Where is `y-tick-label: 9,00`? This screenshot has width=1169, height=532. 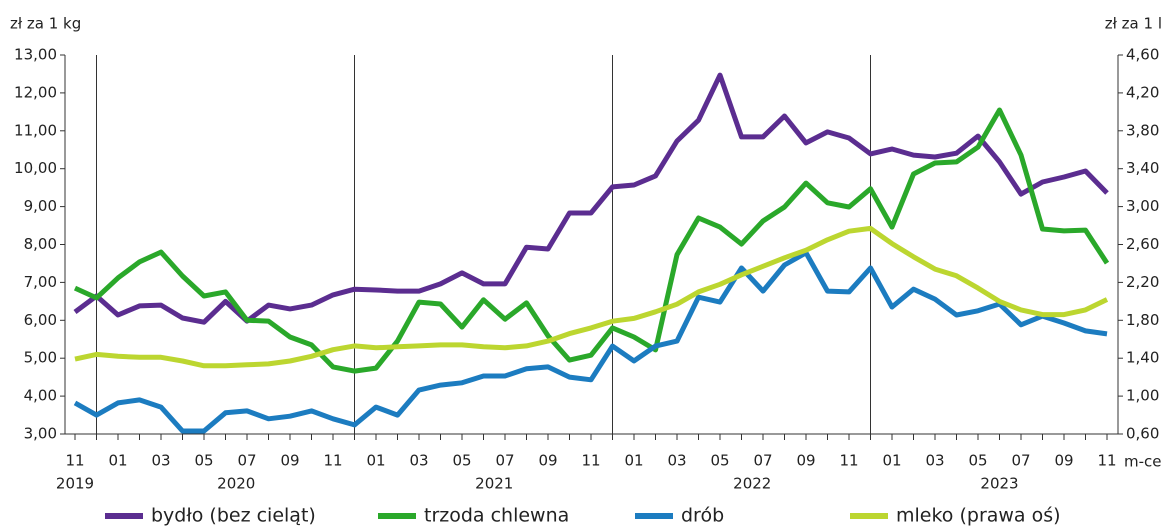
y-tick-label: 9,00 is located at coordinates (40, 206).